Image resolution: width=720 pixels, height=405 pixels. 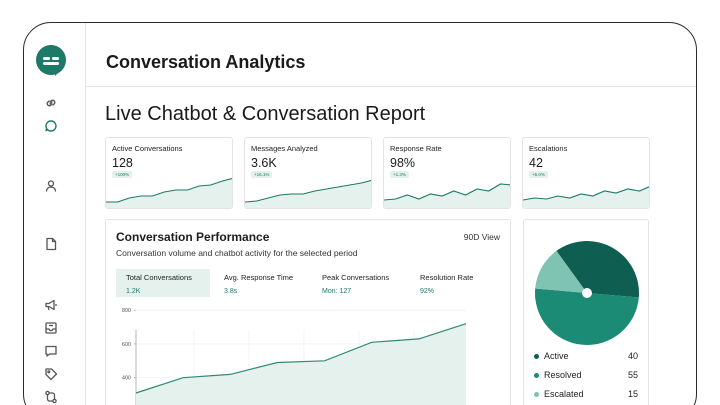 What do you see at coordinates (126, 311) in the screenshot?
I see `y-tick-label: 800` at bounding box center [126, 311].